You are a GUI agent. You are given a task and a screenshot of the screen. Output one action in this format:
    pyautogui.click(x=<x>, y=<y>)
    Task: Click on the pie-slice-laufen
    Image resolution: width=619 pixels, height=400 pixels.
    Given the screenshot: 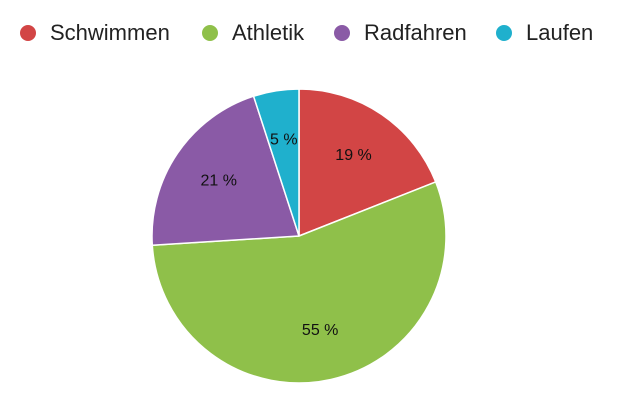 What is the action you would take?
    pyautogui.click(x=276, y=162)
    